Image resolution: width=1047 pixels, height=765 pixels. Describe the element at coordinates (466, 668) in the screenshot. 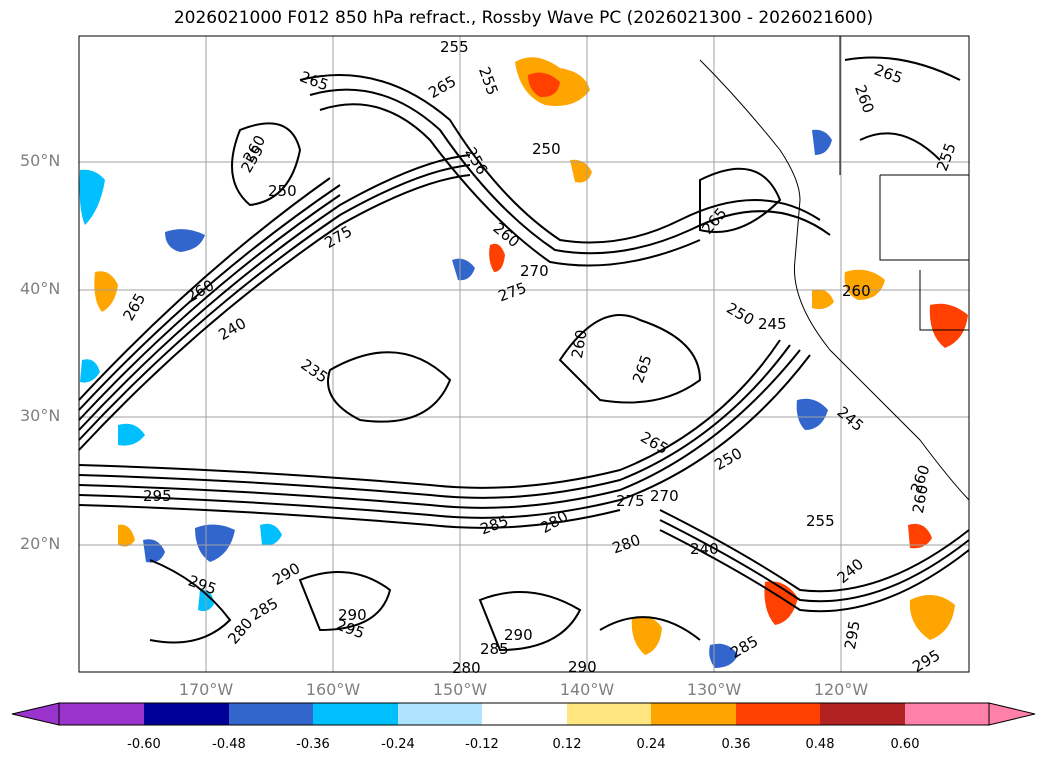

I see `contour-label: 280` at that location.